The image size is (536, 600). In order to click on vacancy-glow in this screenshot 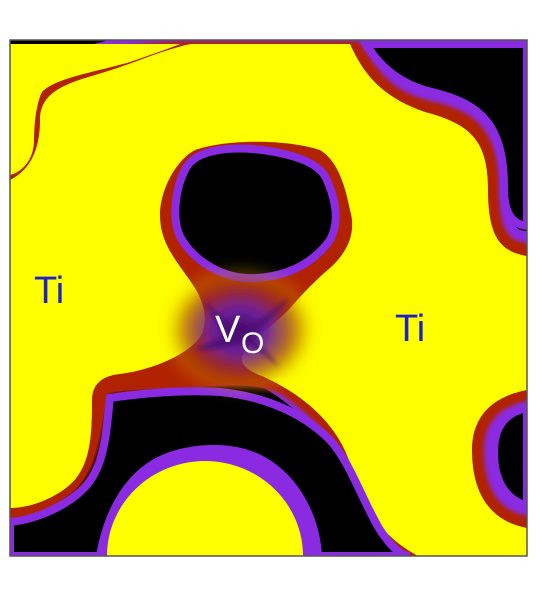, I will do `click(240, 330)`.